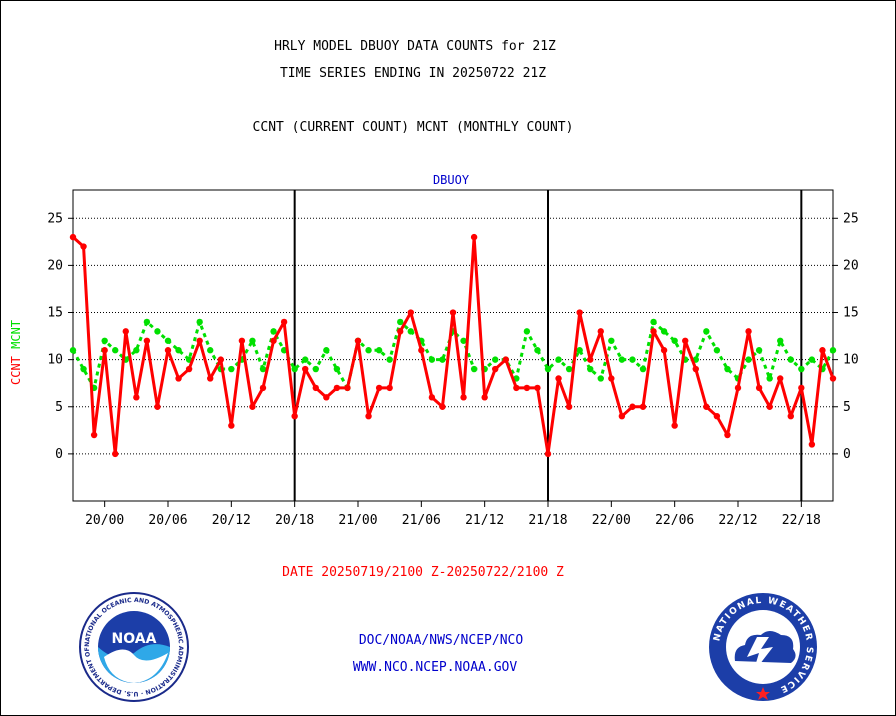 This screenshot has width=896, height=716. Describe the element at coordinates (421, 520) in the screenshot. I see `x-tick-label: 21/06` at that location.